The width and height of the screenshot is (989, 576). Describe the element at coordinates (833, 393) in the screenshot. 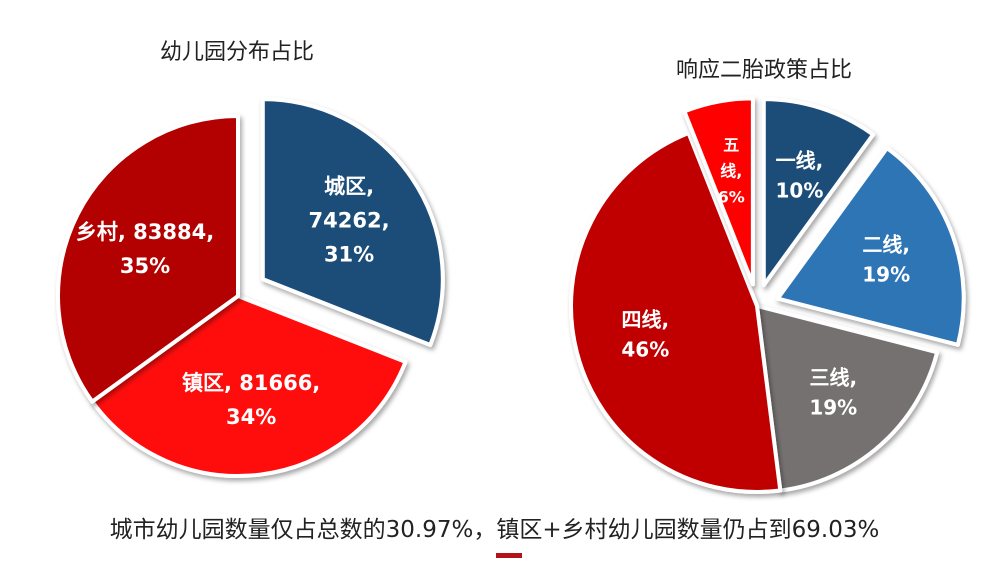

I see `slice-label-三线: 三线, 19%` at that location.